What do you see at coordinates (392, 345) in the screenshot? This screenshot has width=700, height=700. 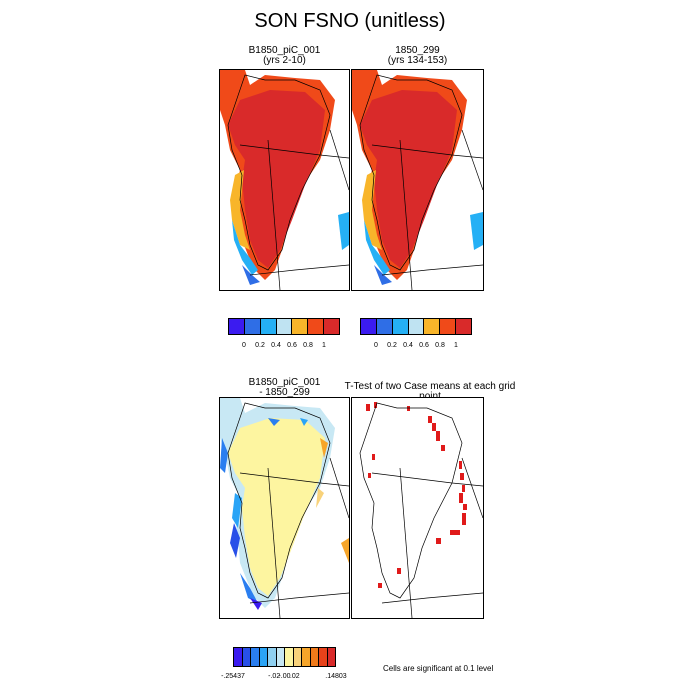 I see `colorbar-case2-tick-label: 0.2` at bounding box center [392, 345].